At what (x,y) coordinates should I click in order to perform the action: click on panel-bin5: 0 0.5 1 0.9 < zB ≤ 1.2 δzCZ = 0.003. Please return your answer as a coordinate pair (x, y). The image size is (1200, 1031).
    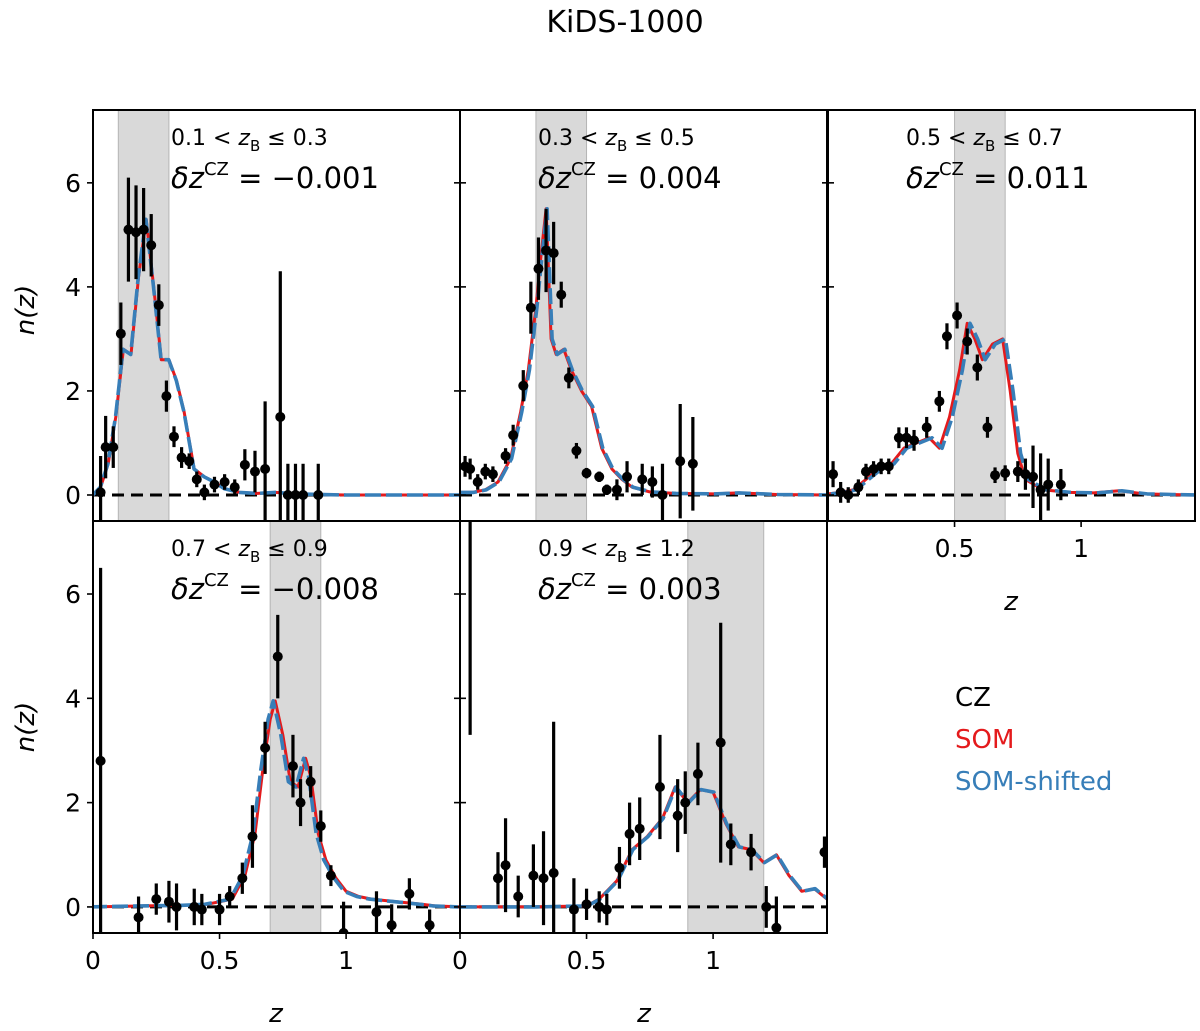
    Looking at the image, I should click on (640, 743).